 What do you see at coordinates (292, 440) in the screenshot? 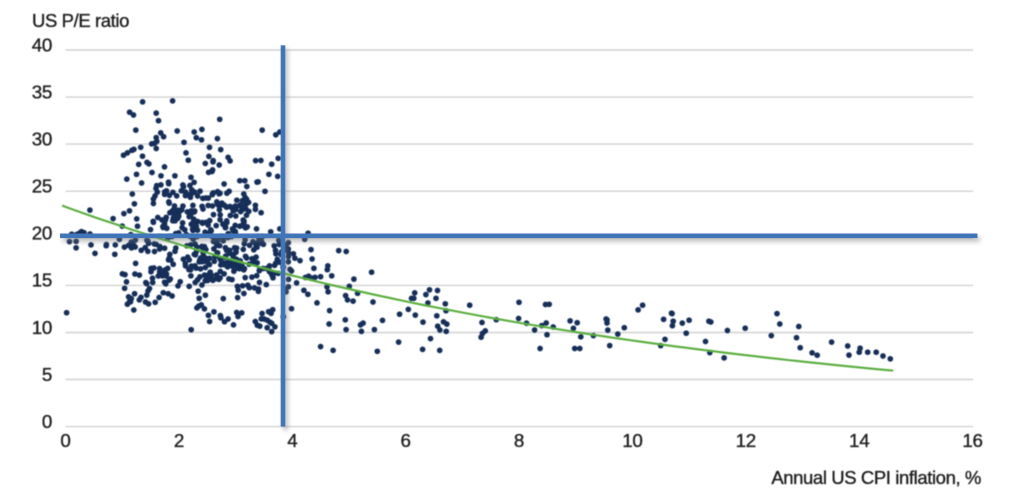
I see `svg-text: 4` at bounding box center [292, 440].